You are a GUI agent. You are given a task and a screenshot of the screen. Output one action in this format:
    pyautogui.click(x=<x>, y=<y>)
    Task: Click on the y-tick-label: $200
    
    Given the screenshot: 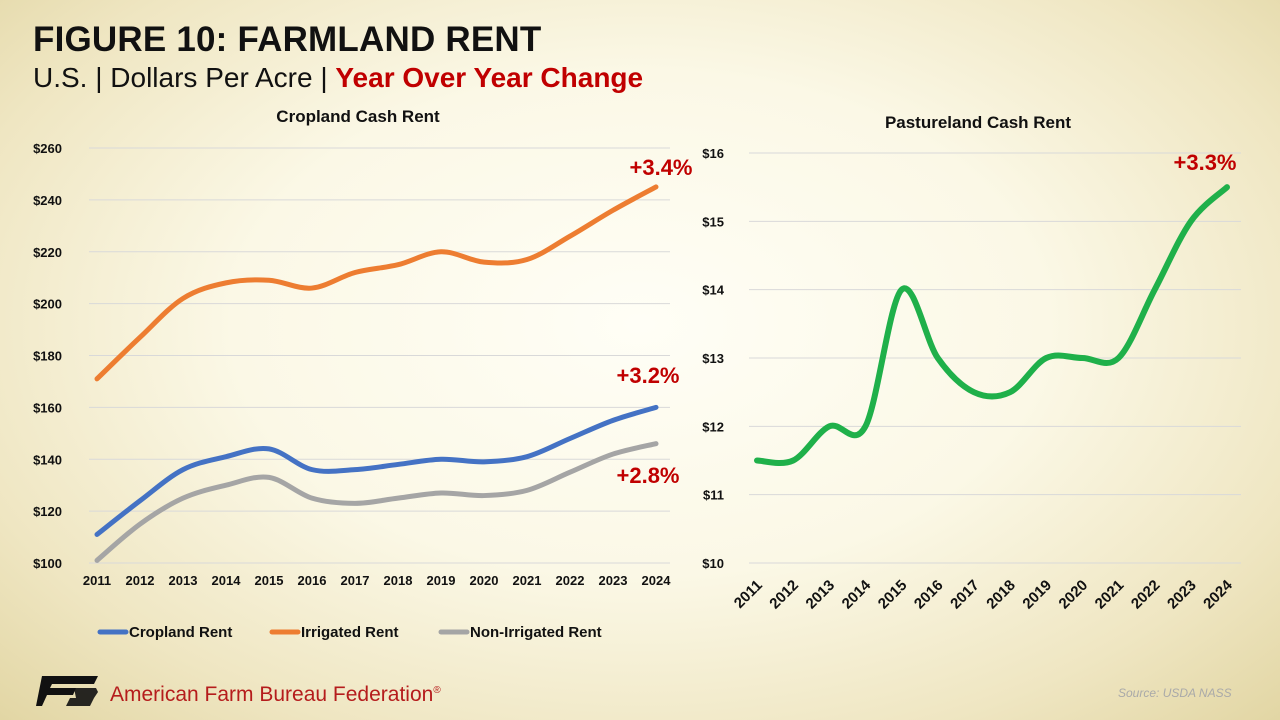 What is the action you would take?
    pyautogui.click(x=47, y=304)
    